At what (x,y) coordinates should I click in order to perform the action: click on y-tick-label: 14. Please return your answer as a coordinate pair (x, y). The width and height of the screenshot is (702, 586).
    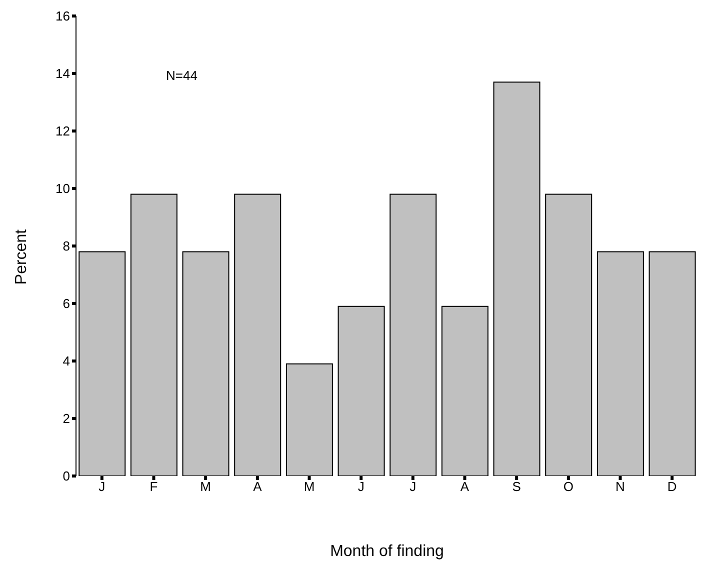
    Looking at the image, I should click on (63, 74).